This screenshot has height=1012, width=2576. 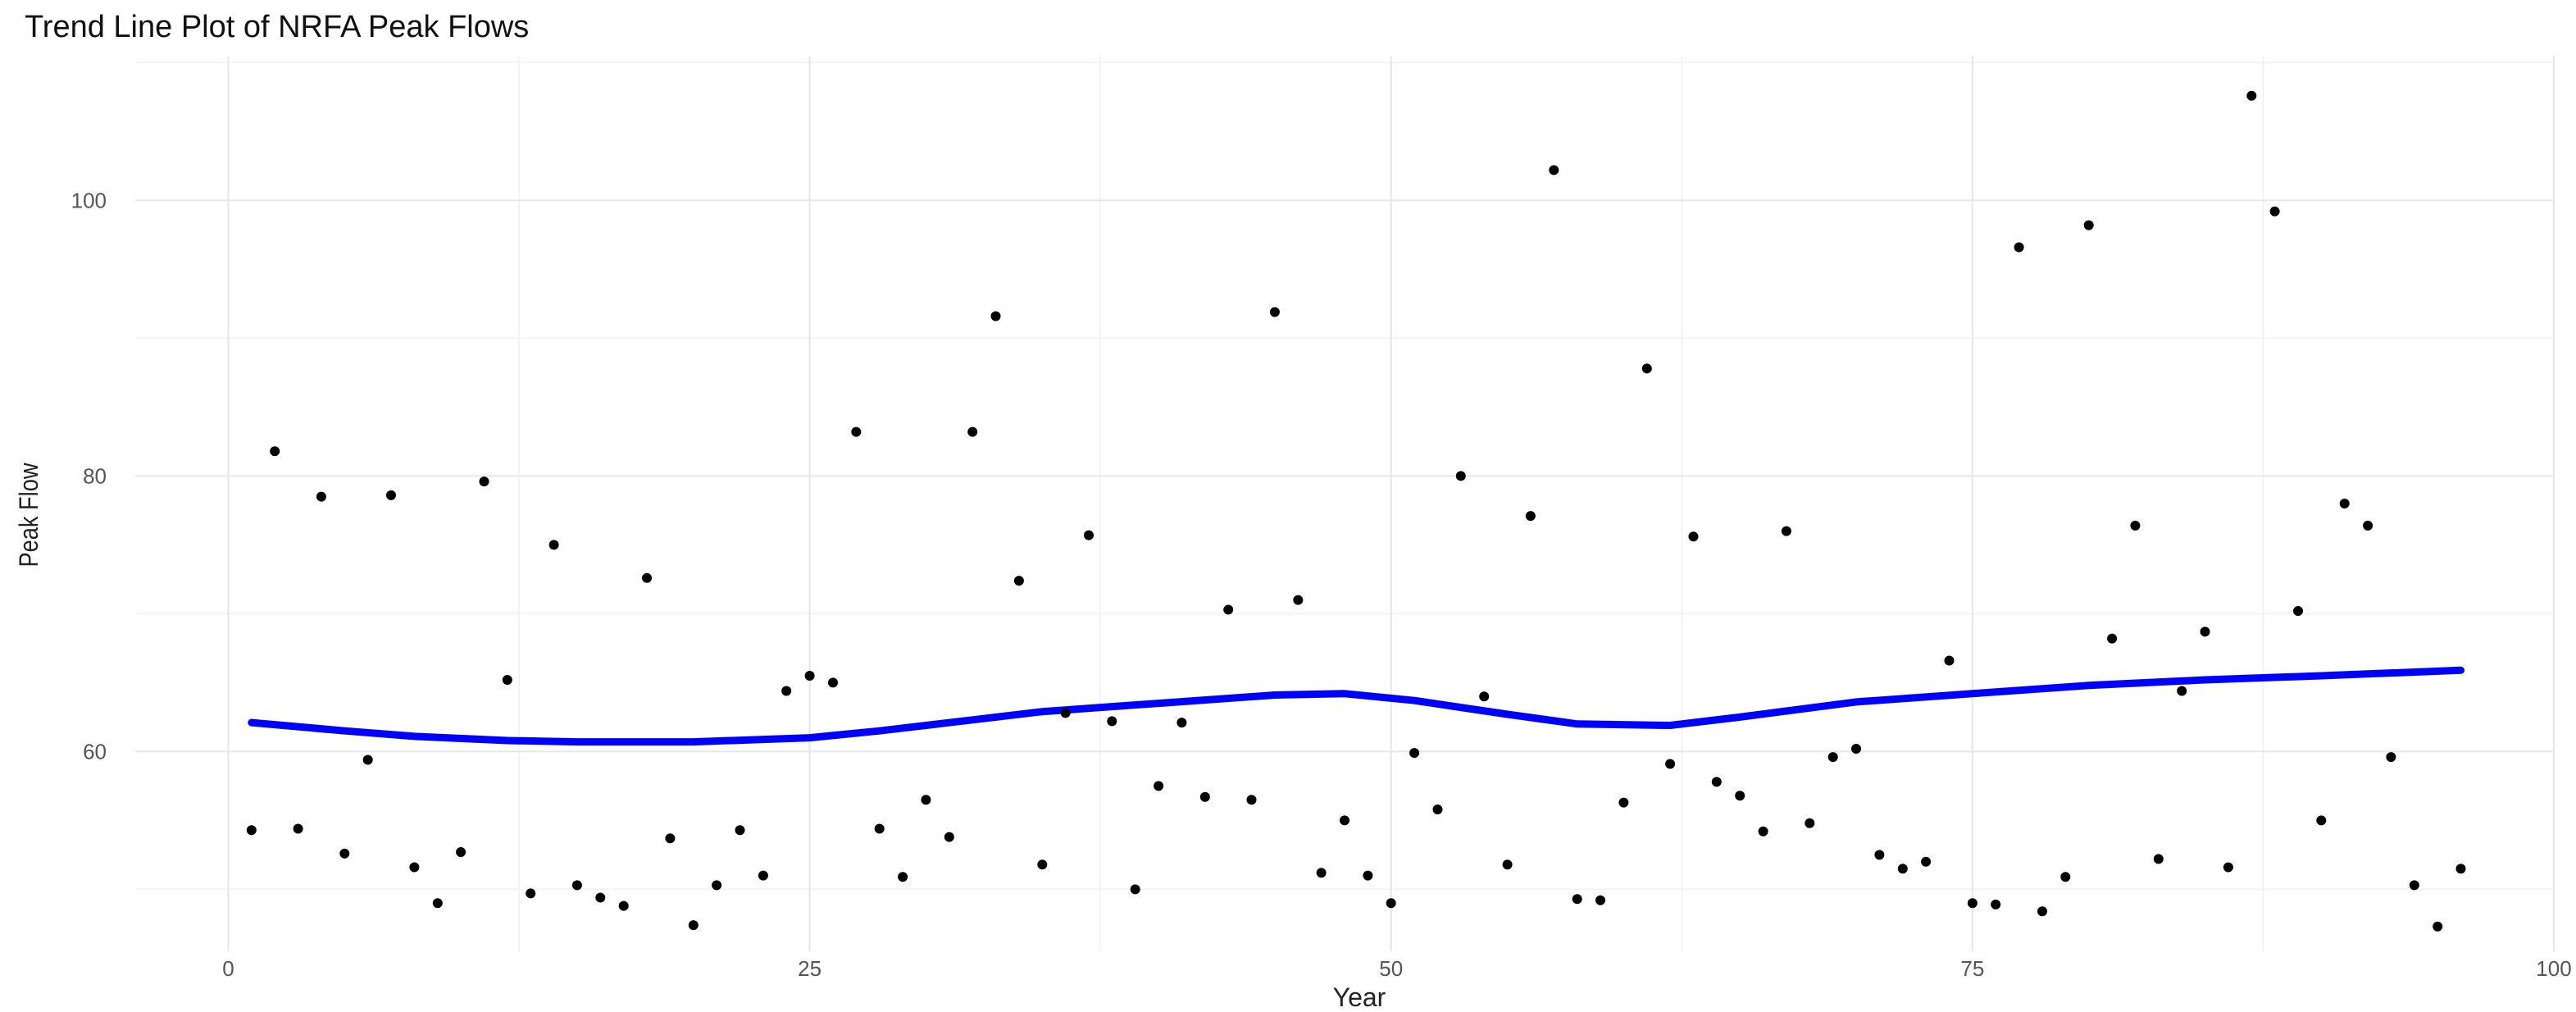 What do you see at coordinates (95, 751) in the screenshot?
I see `y-tick-label: 60` at bounding box center [95, 751].